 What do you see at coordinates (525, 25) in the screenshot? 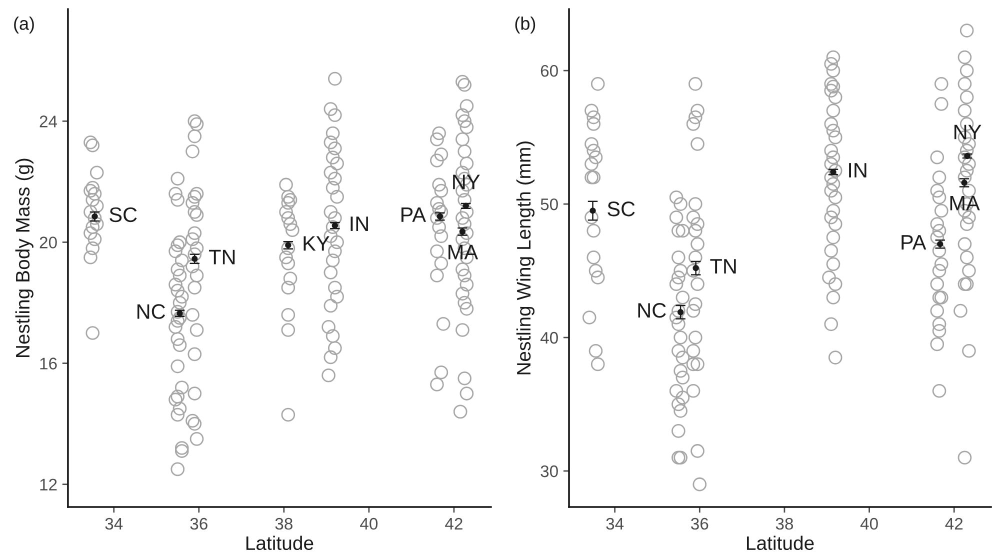
I see `text: (b)` at bounding box center [525, 25].